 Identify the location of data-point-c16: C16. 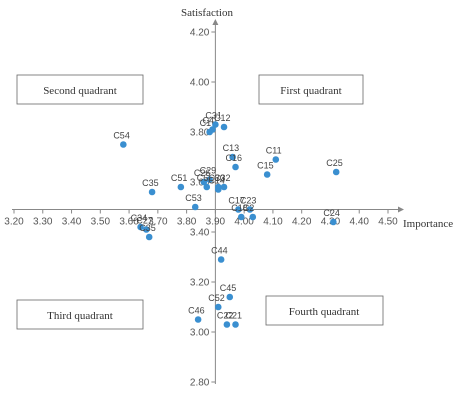
(234, 162).